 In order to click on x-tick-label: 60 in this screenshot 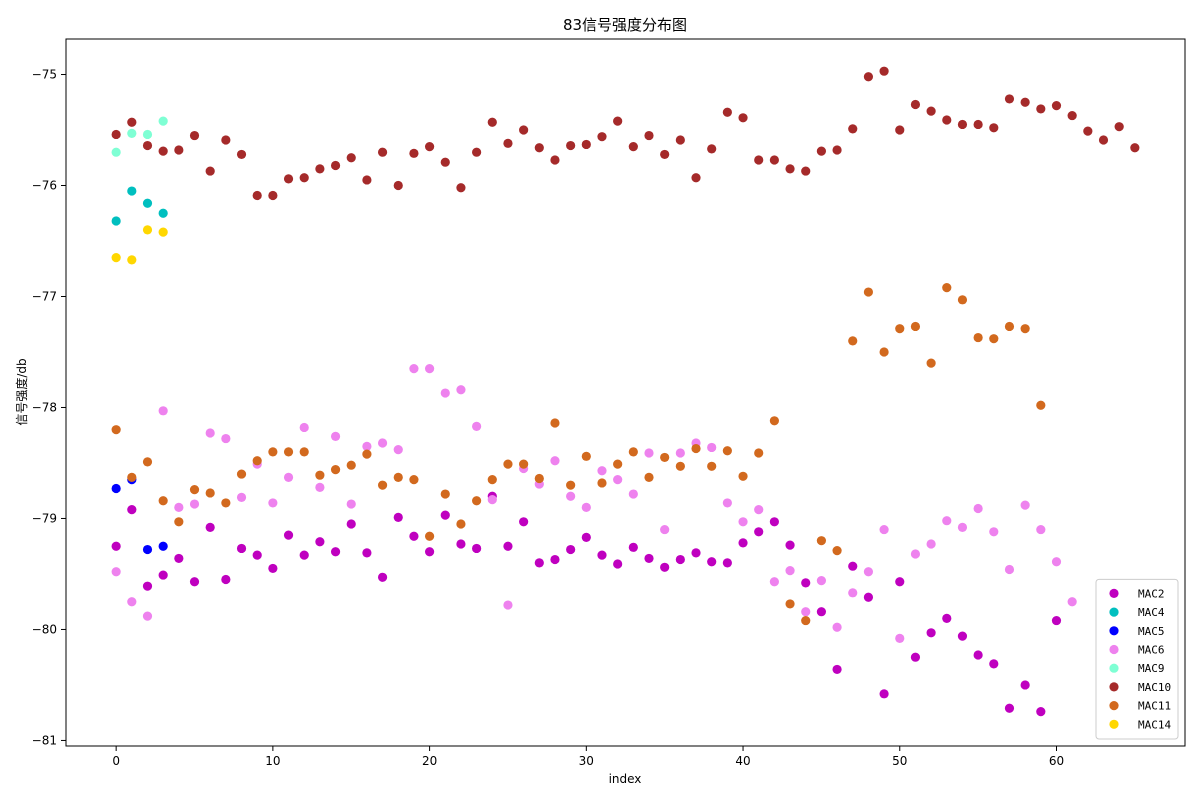, I will do `click(1056, 761)`.